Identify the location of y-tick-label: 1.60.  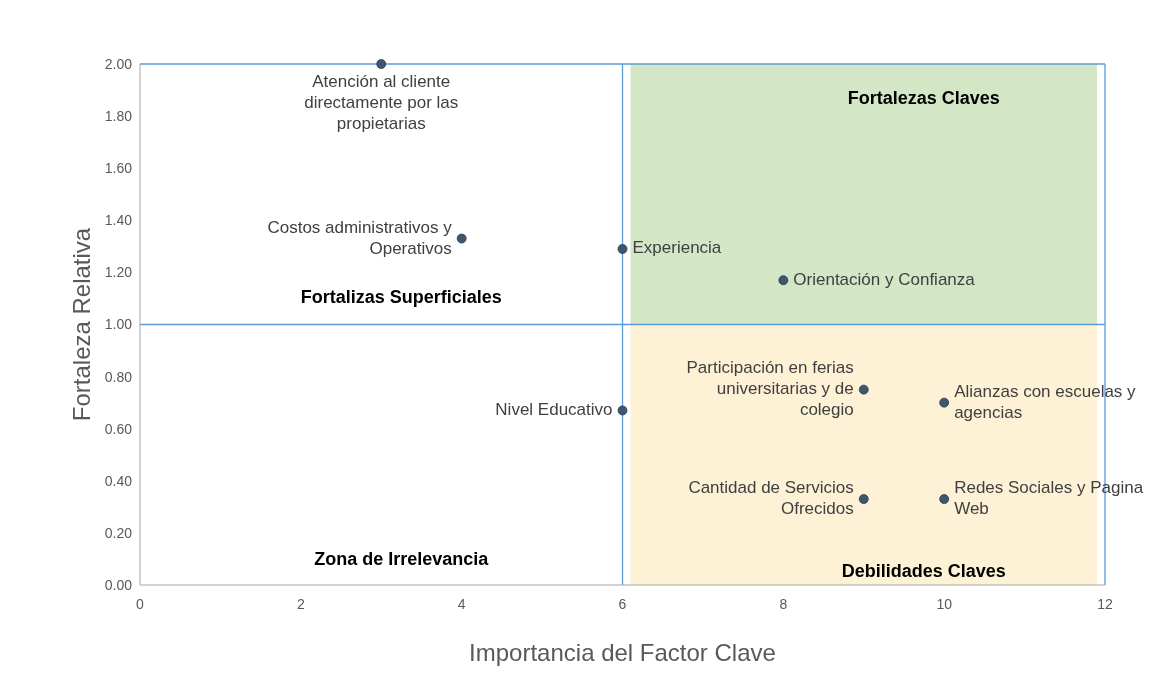
(118, 168).